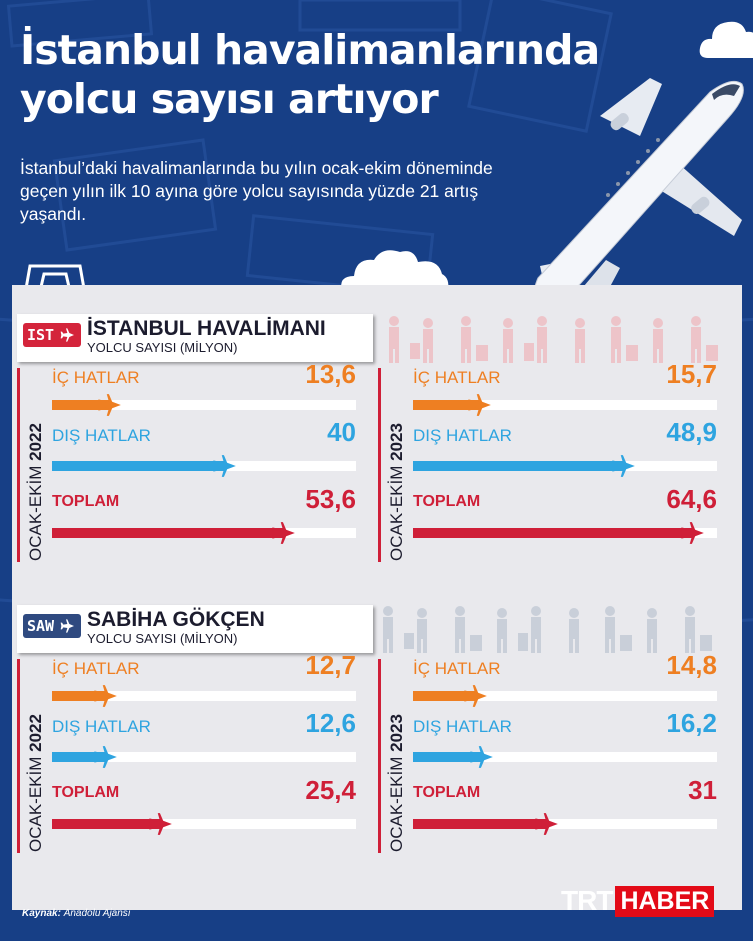 This screenshot has height=941, width=753. What do you see at coordinates (162, 638) in the screenshot?
I see `saw-unit-label: YOLCU SAYISI (MİLYON)` at bounding box center [162, 638].